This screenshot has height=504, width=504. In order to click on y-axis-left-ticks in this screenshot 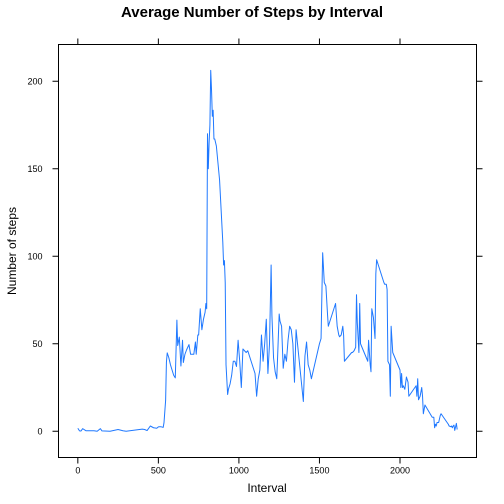, I will do `click(55, 256)`.